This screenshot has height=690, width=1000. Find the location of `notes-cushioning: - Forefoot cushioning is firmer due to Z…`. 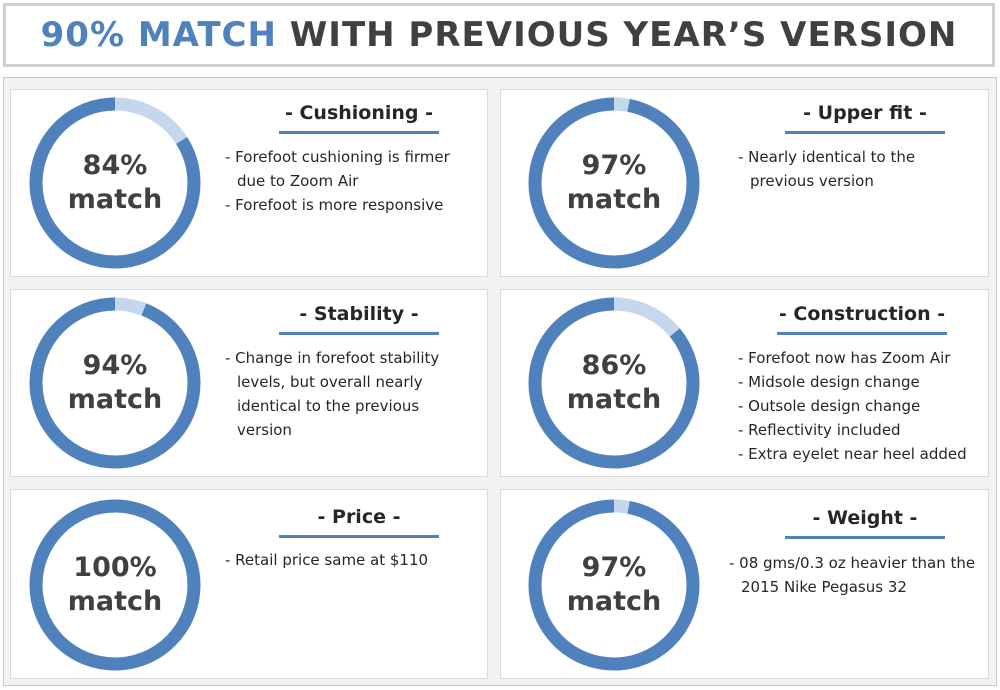

notes-cushioning: - Forefoot cushioning is firmer due to Z… is located at coordinates (352, 181).